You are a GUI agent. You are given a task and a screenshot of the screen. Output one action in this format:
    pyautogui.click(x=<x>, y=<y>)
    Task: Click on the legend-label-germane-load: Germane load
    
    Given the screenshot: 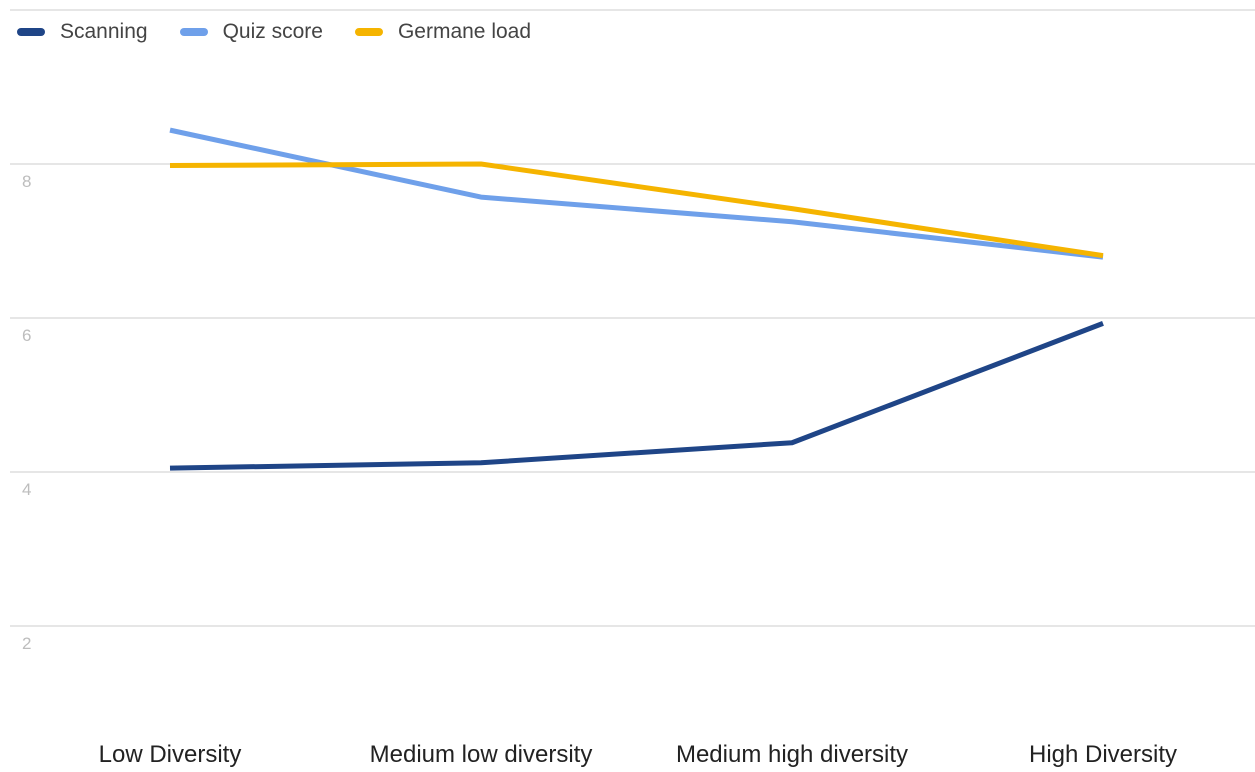 What is the action you would take?
    pyautogui.click(x=464, y=32)
    